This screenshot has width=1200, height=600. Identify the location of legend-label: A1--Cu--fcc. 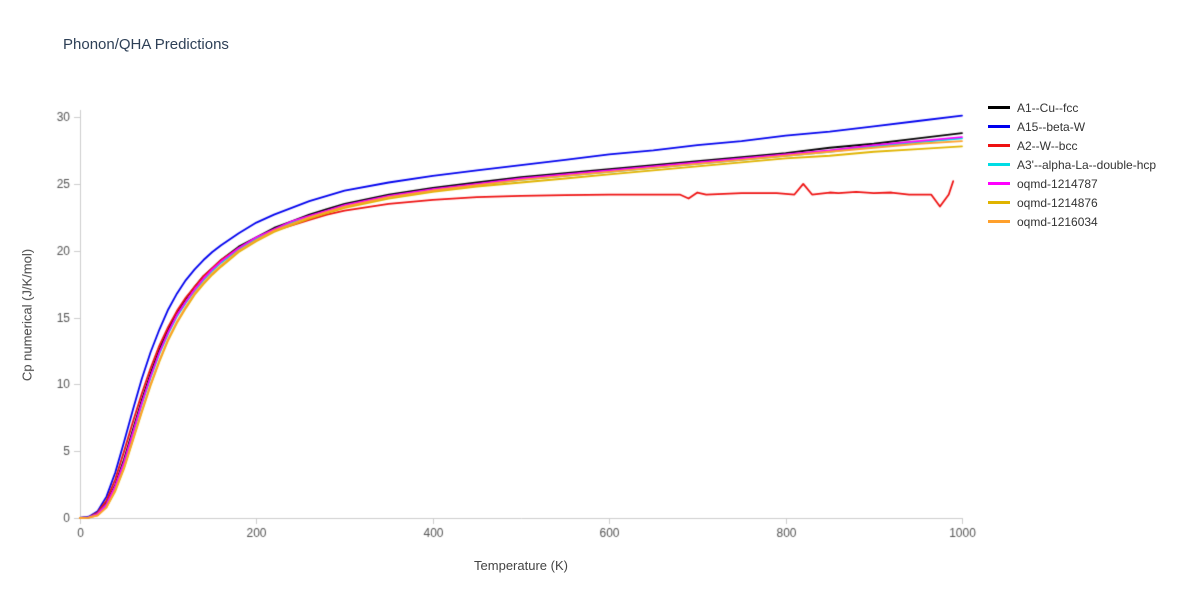
(1048, 107).